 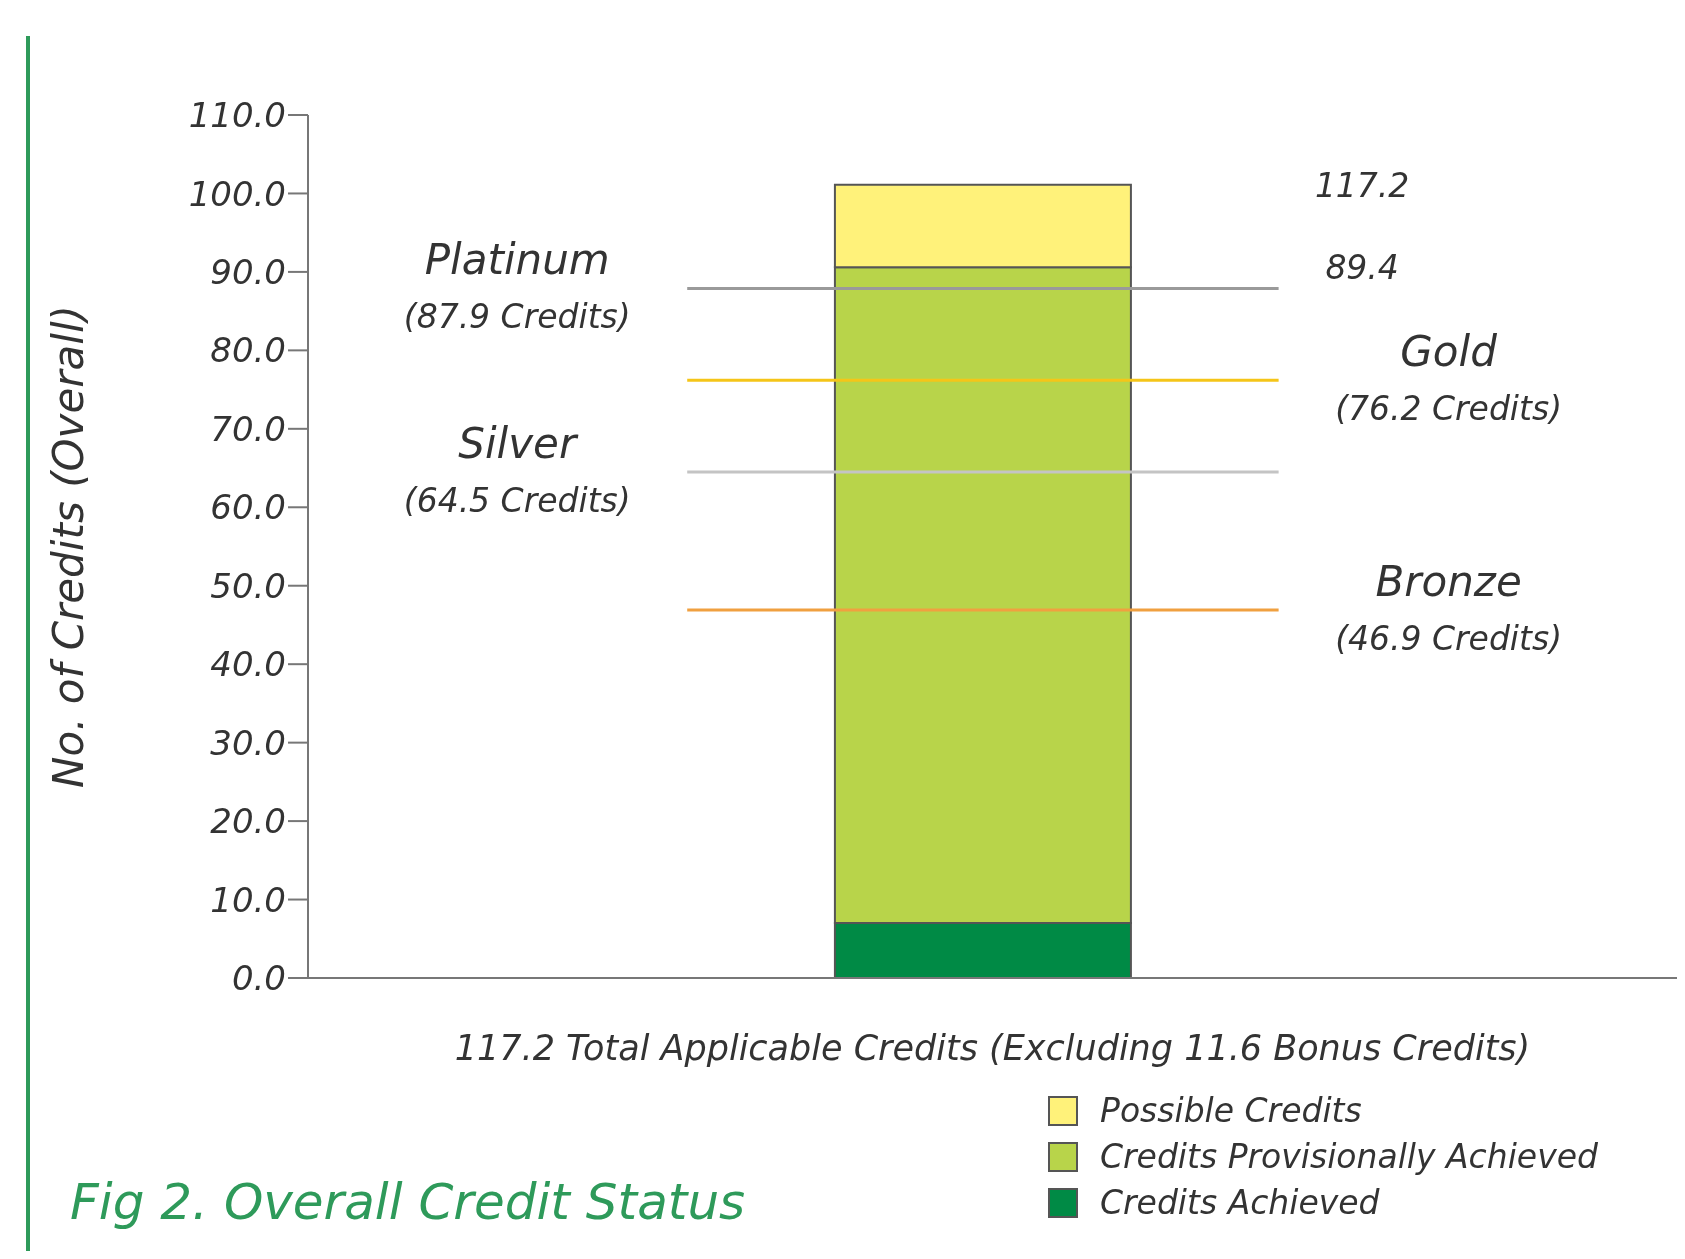 What do you see at coordinates (237, 193) in the screenshot?
I see `y-tick-label: 100.0` at bounding box center [237, 193].